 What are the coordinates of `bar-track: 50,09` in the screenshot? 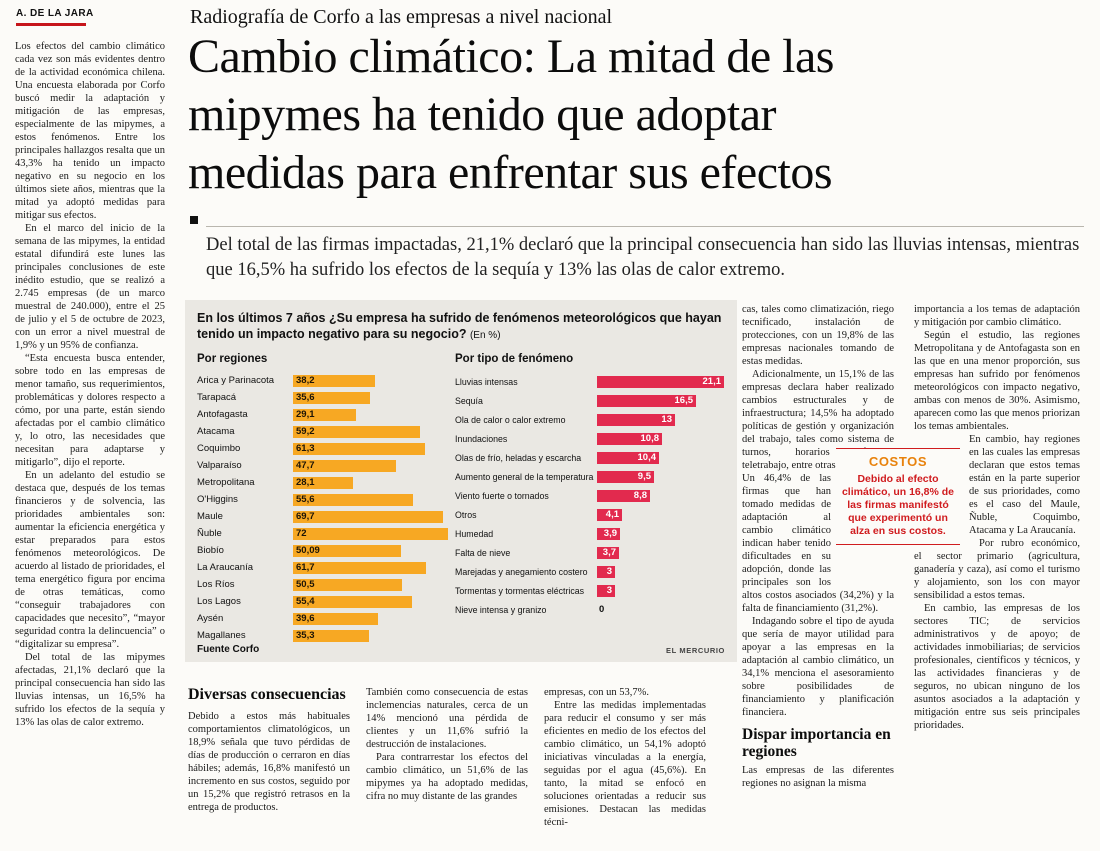 It's located at (374, 550).